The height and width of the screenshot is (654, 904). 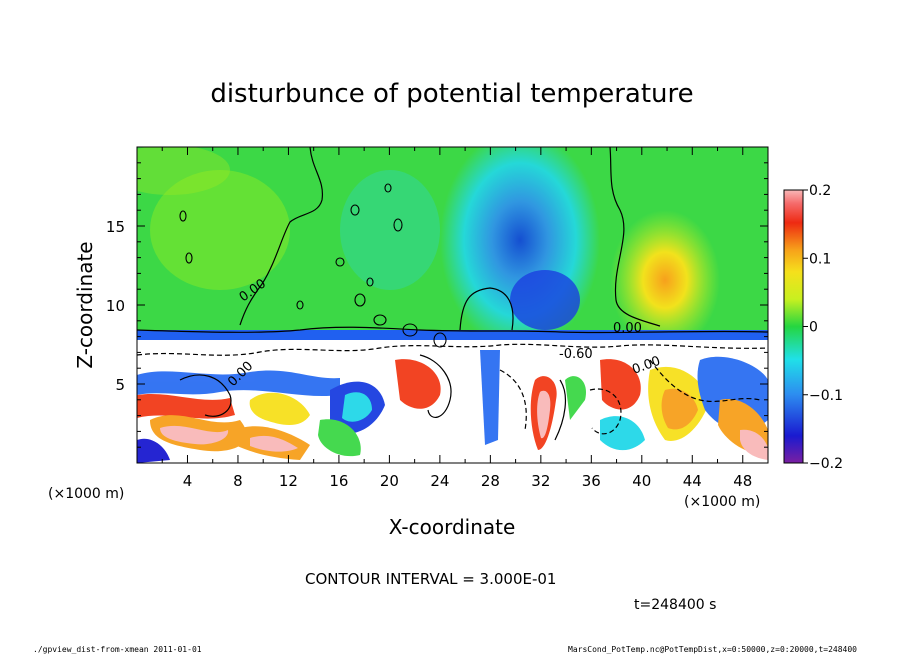 What do you see at coordinates (115, 227) in the screenshot?
I see `y-tick-label: 15` at bounding box center [115, 227].